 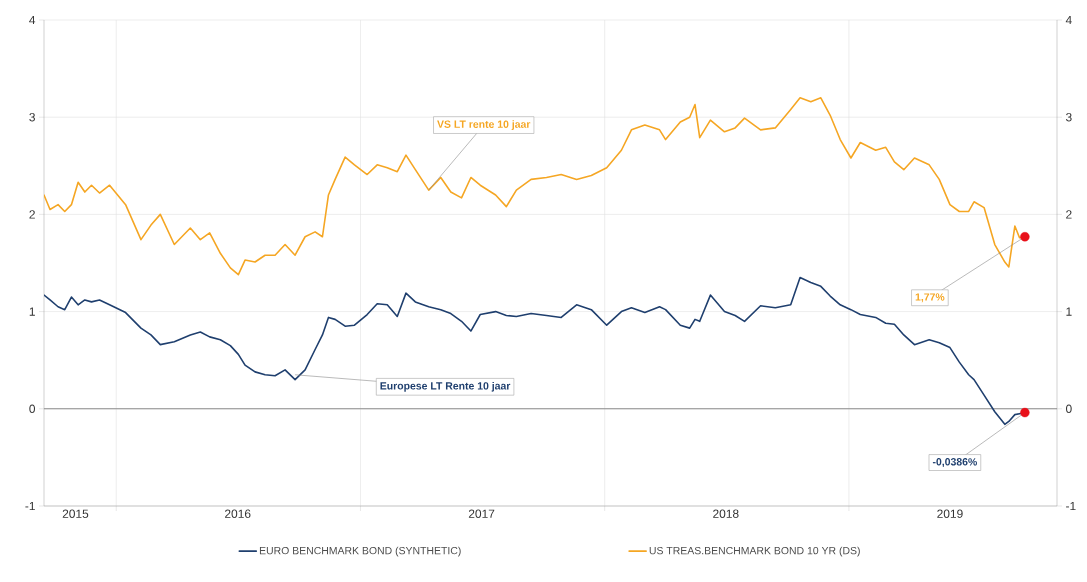 I want to click on x-tick-label: 2019, so click(x=950, y=513).